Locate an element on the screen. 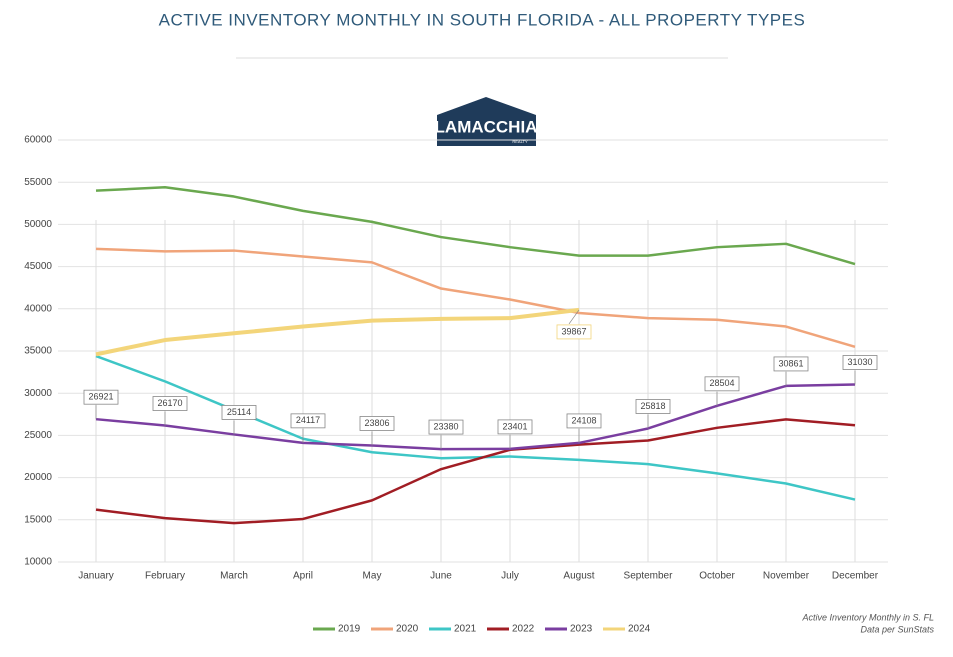  x-tick-label: April is located at coordinates (303, 576).